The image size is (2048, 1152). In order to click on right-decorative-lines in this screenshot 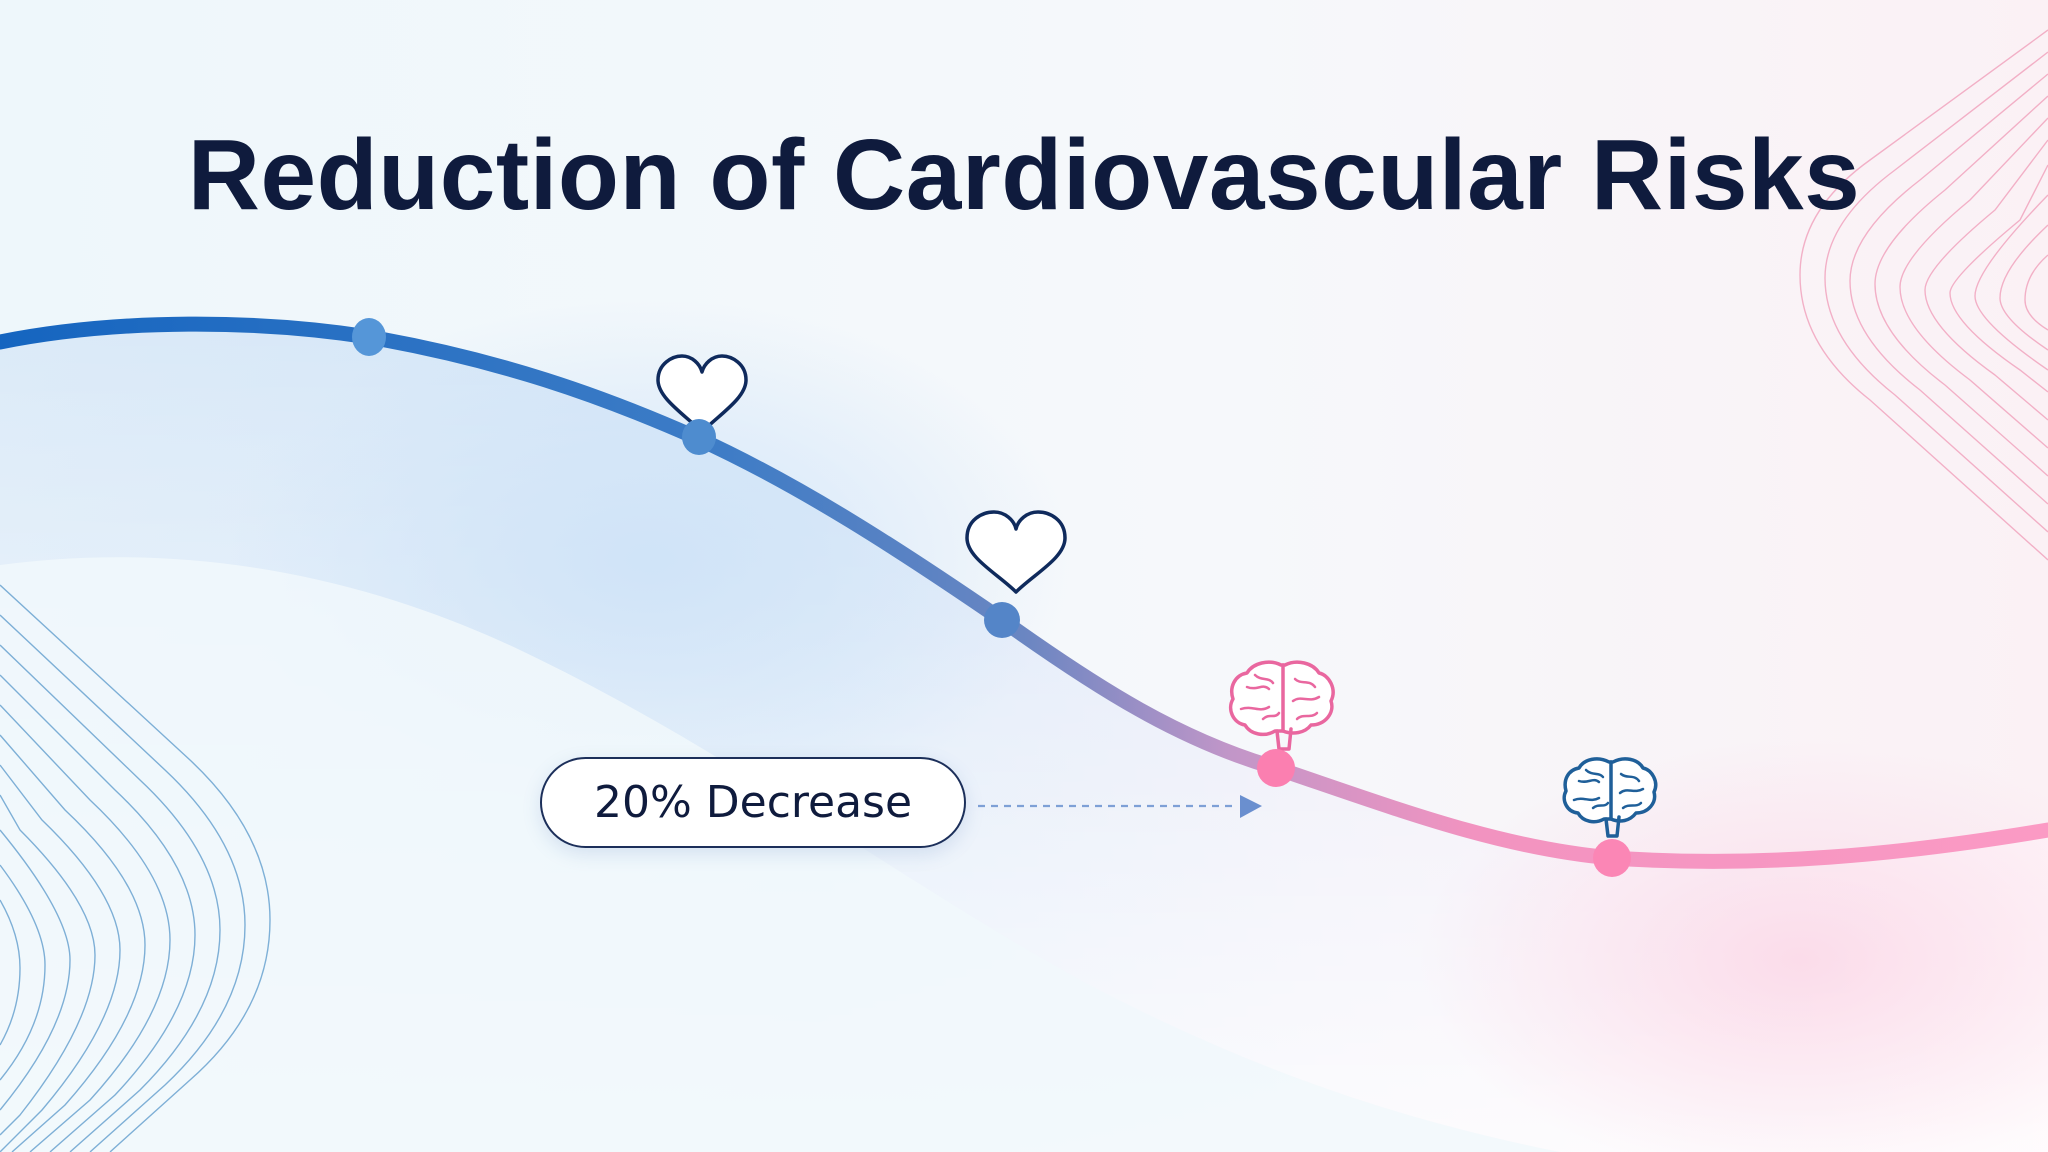, I will do `click(1923, 295)`.